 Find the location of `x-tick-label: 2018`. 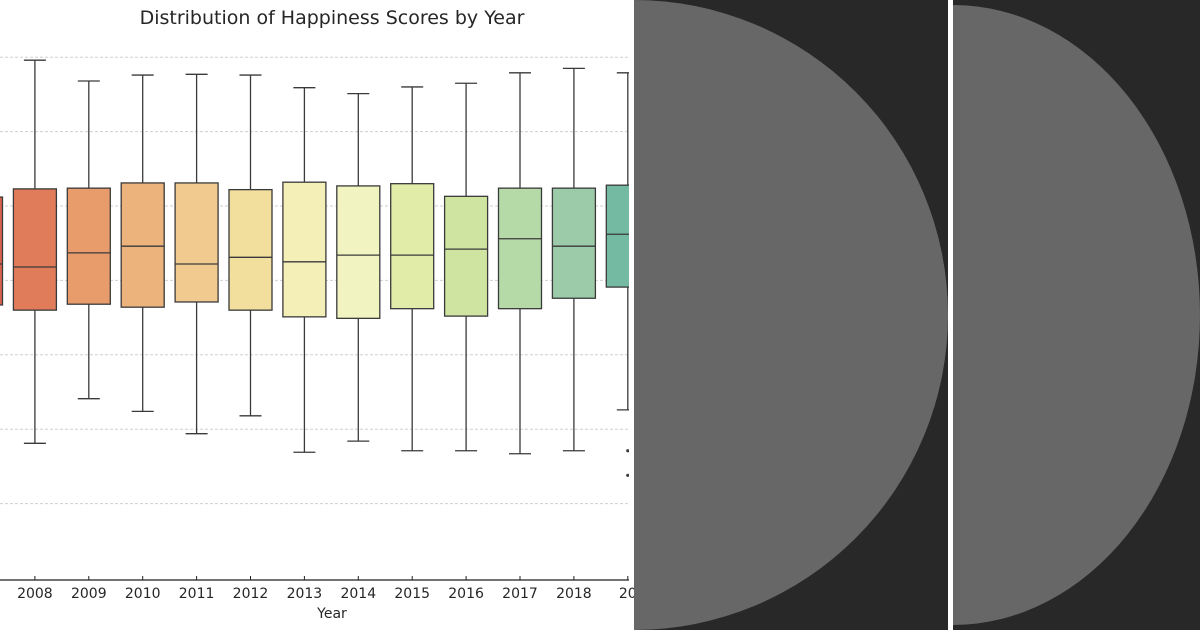

x-tick-label: 2018 is located at coordinates (574, 594).